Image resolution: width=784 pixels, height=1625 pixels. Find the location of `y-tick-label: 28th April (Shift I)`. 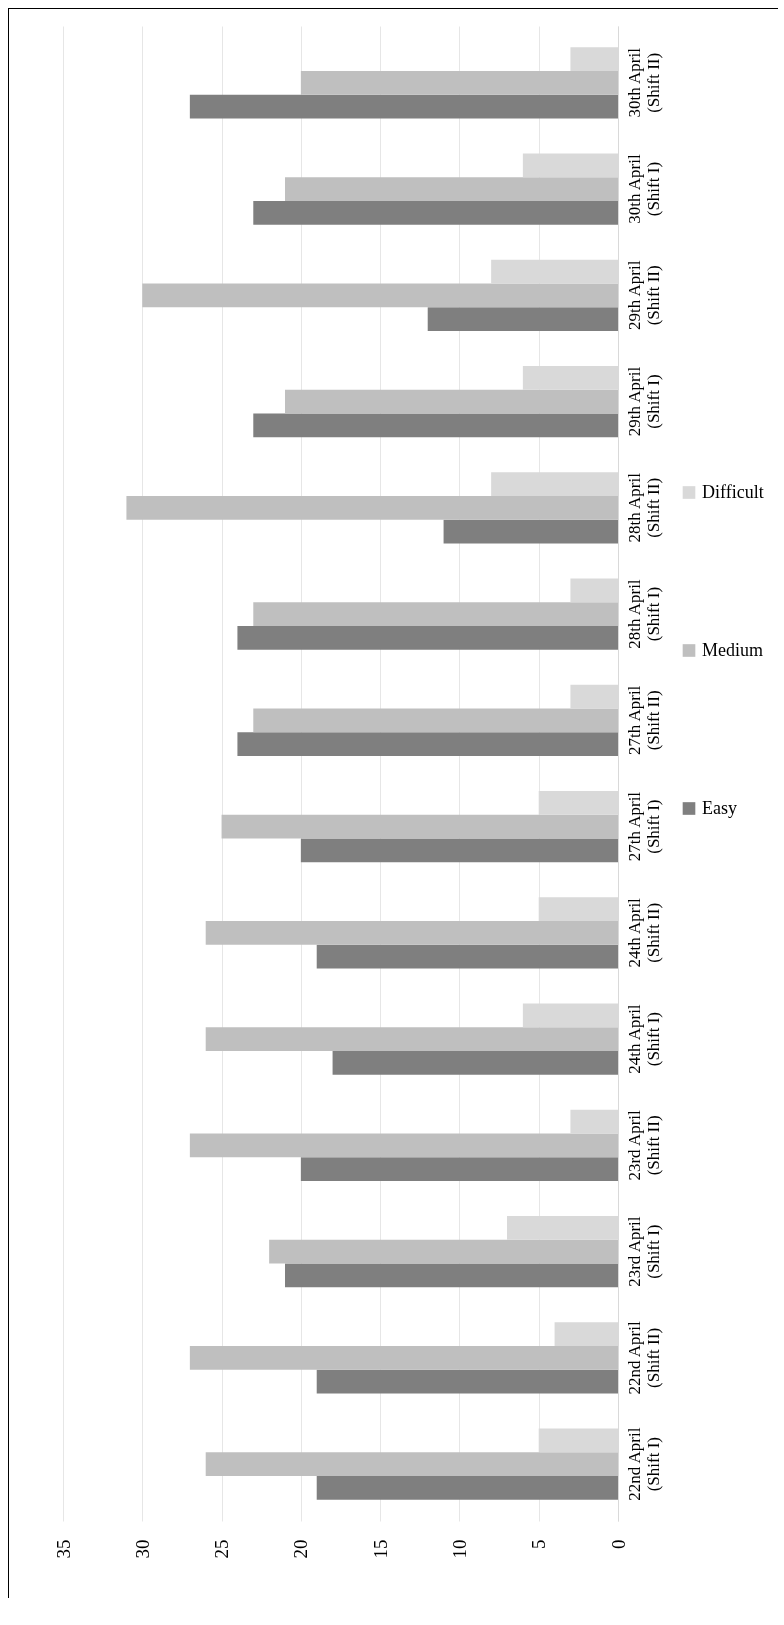

y-tick-label: 28th April (Shift I) is located at coordinates (643, 614).